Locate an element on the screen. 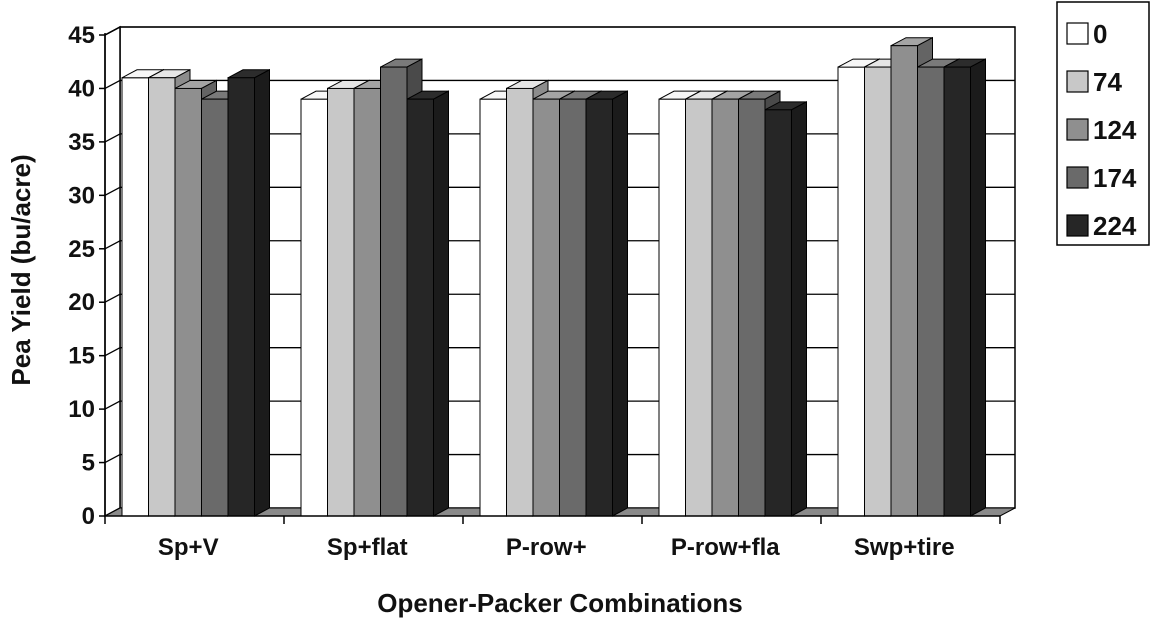  x-tick-label: P-row+ is located at coordinates (546, 547).